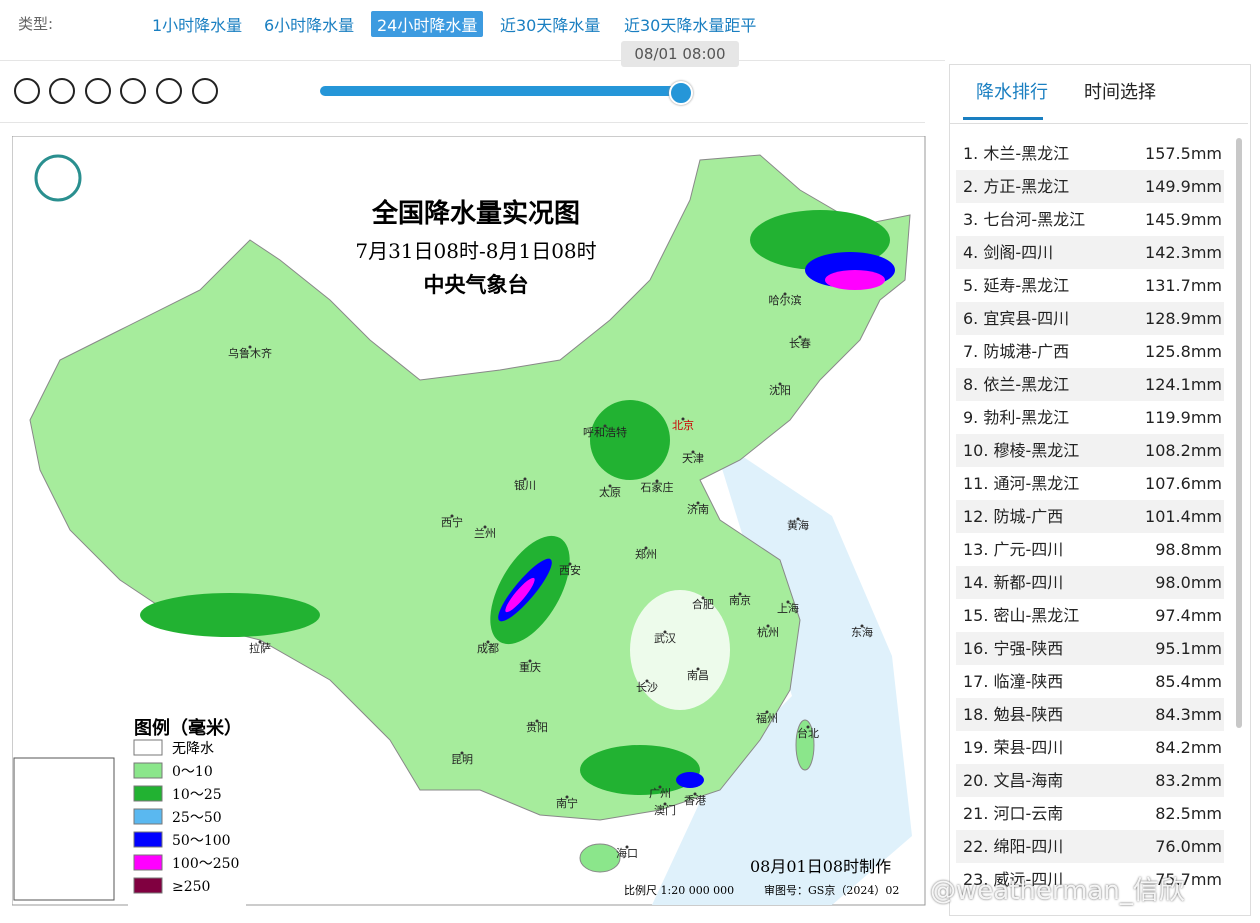 The height and width of the screenshot is (923, 1260). I want to click on amount: 95.1mm, so click(1188, 648).